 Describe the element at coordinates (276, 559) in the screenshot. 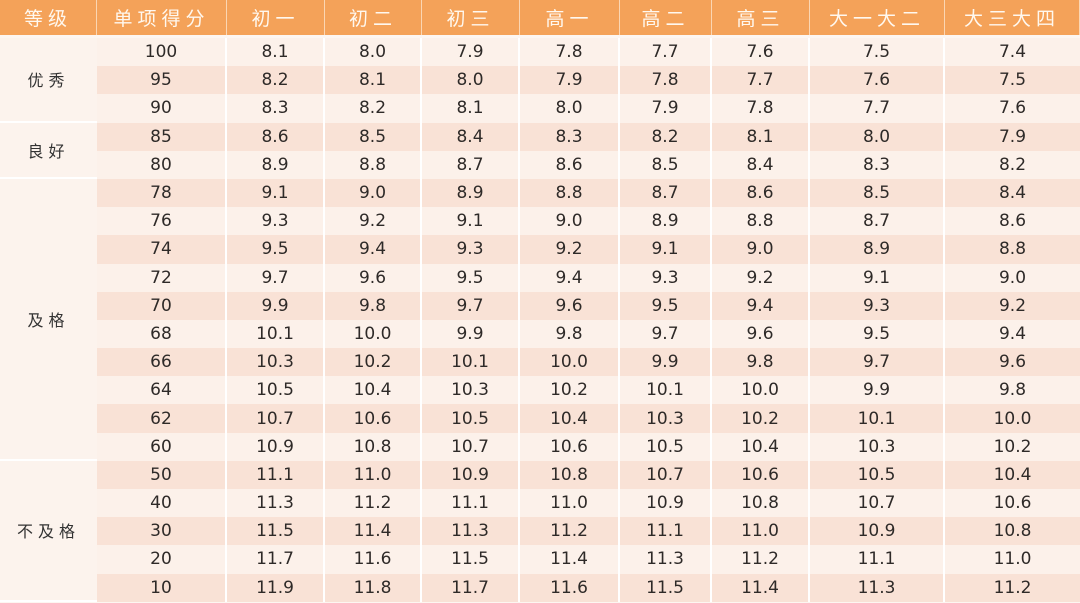

I see `time-cell: 11.7` at that location.